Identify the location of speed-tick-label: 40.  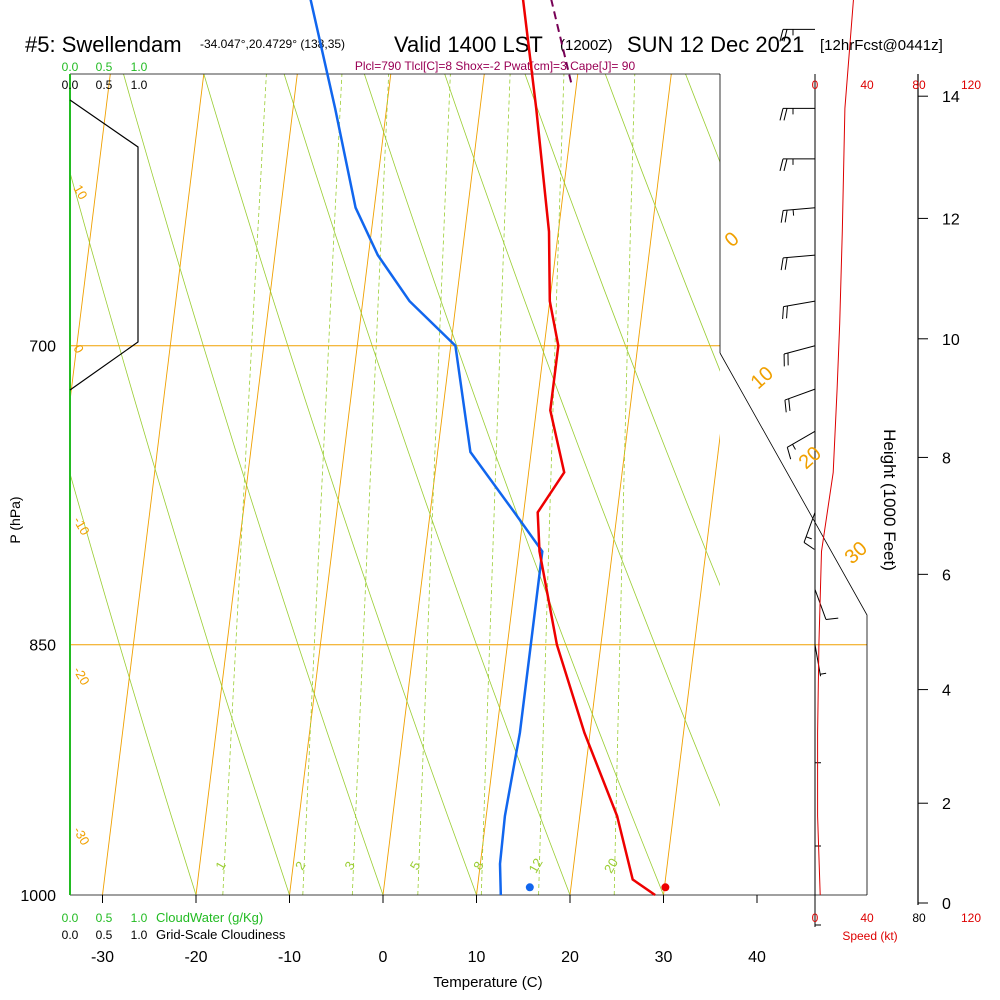
(867, 918).